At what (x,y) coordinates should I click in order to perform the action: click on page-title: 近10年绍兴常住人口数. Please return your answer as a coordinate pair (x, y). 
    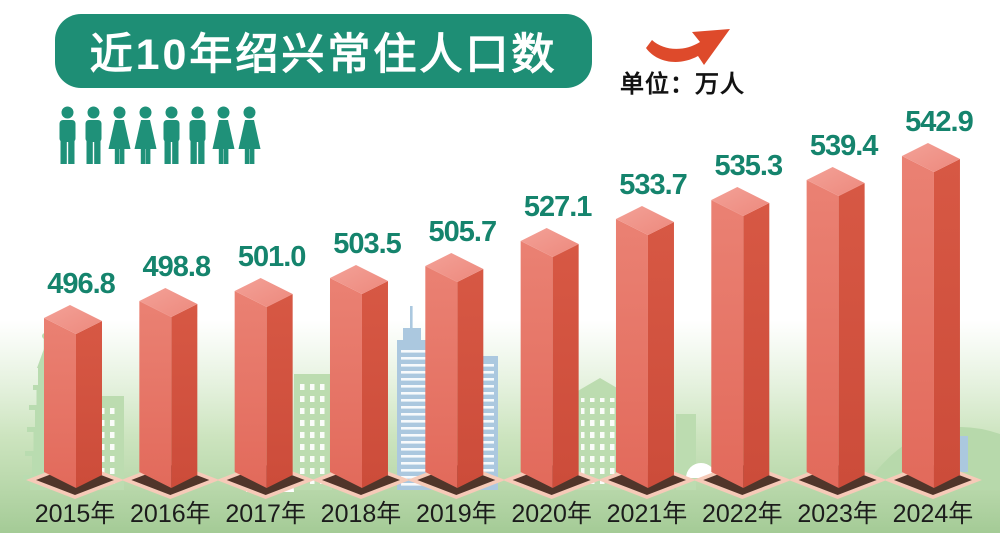
    Looking at the image, I should click on (323, 55).